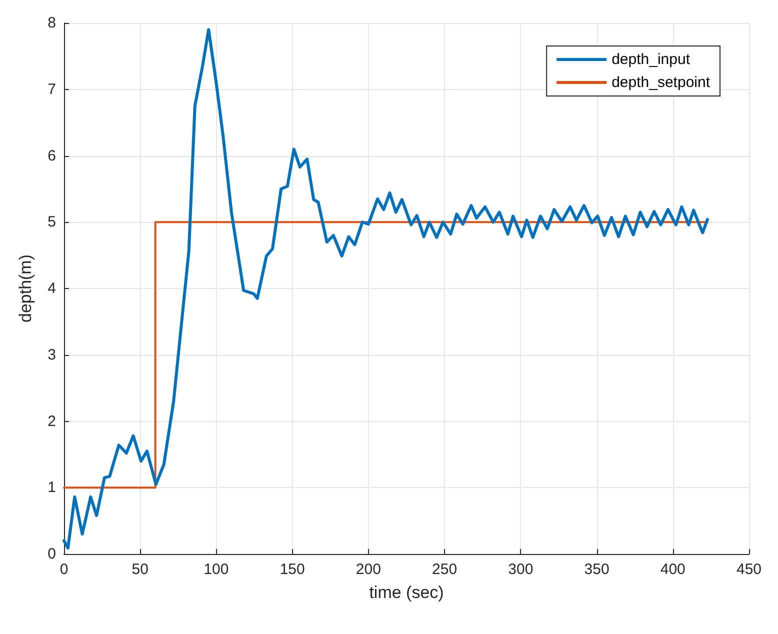  What do you see at coordinates (673, 569) in the screenshot?
I see `x-tick-label: 400` at bounding box center [673, 569].